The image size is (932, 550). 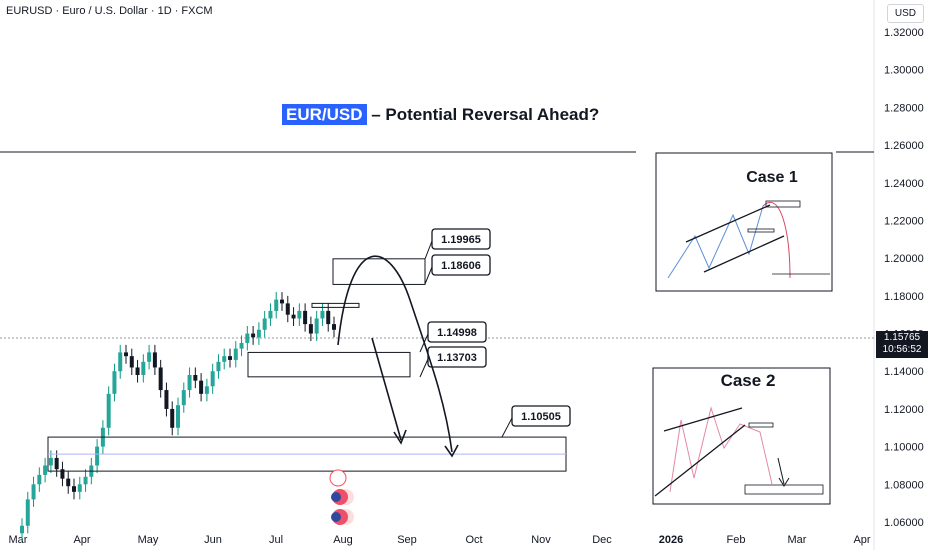 I want to click on small-box, so click(x=335, y=305).